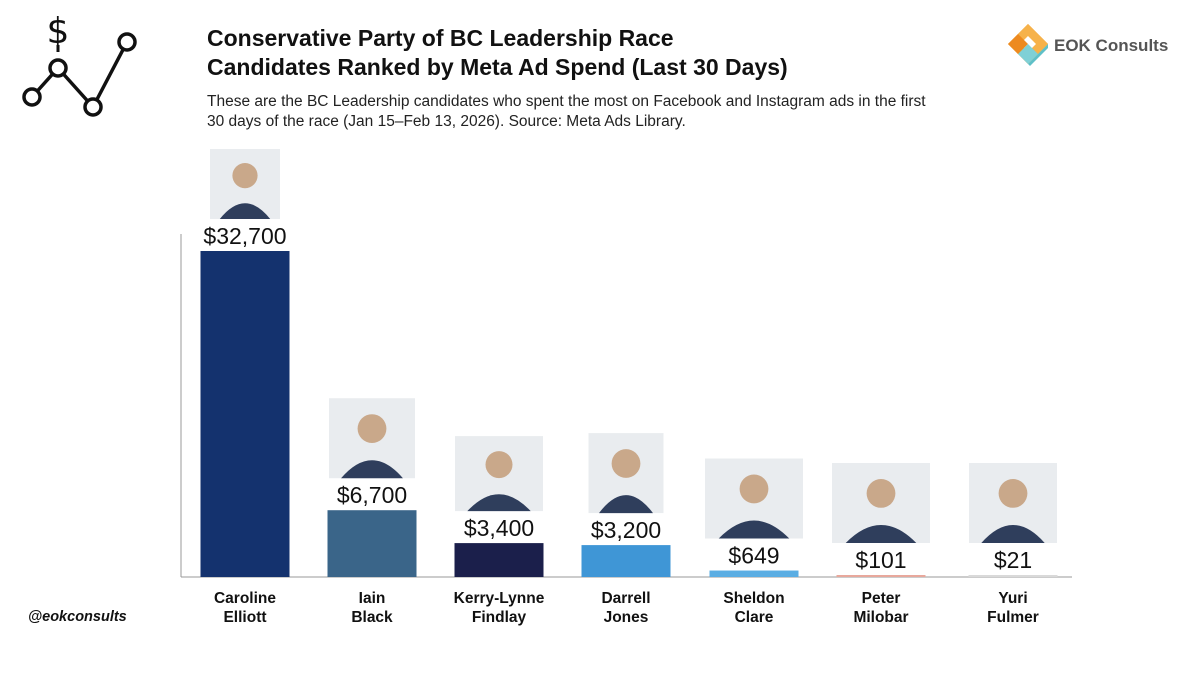  I want to click on title-line-1: Conservative Party of BC Leadership Race, so click(440, 38).